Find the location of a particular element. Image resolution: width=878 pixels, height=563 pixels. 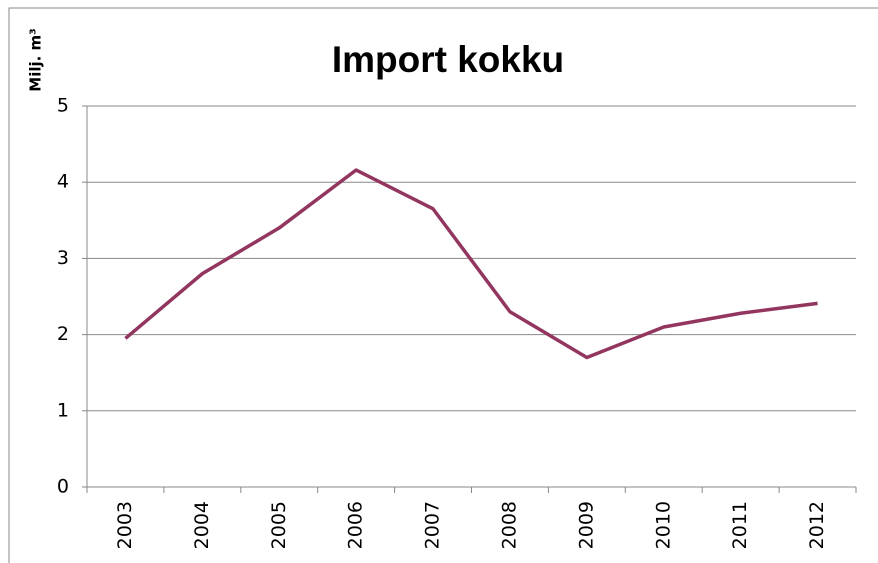

y-tick-label: 1 is located at coordinates (63, 410).